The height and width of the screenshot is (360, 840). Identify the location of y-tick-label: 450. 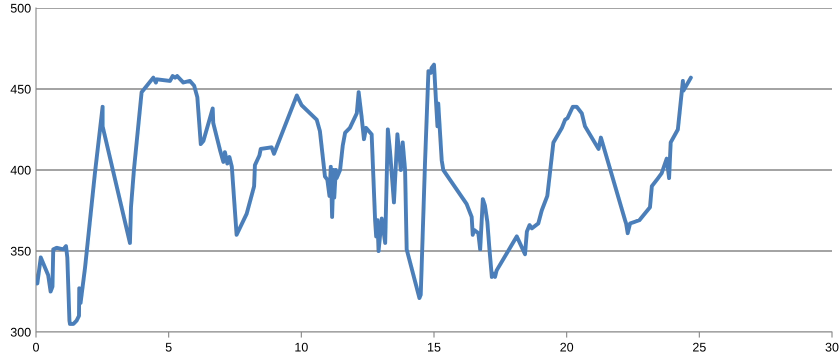
(20, 89).